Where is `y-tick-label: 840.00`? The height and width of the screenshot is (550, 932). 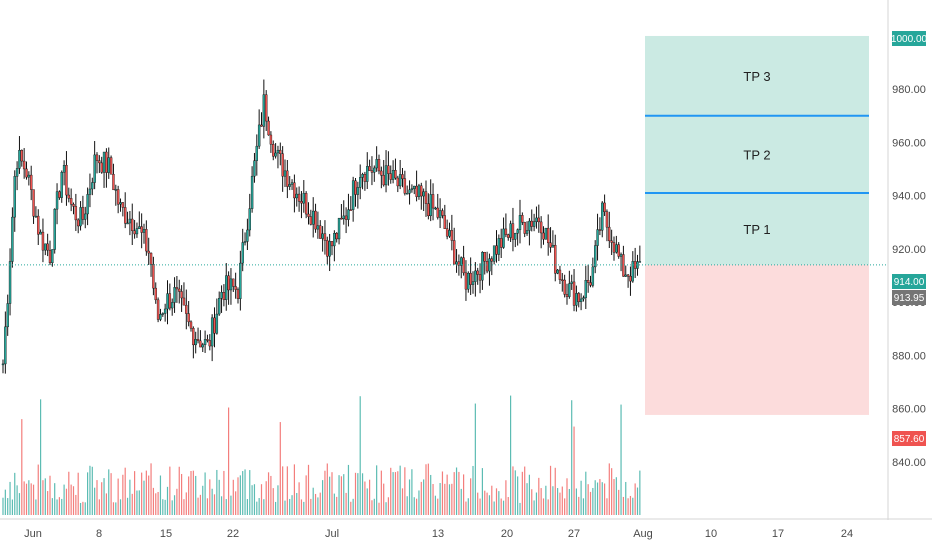
y-tick-label: 840.00 is located at coordinates (909, 463).